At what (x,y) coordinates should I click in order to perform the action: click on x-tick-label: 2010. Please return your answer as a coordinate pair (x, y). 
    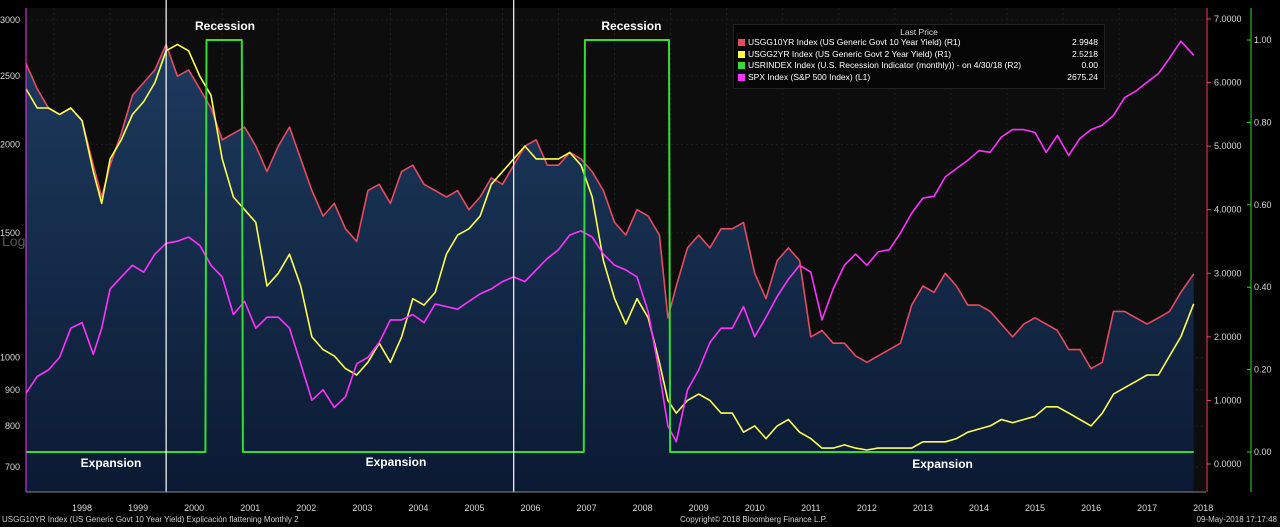
    Looking at the image, I should click on (755, 508).